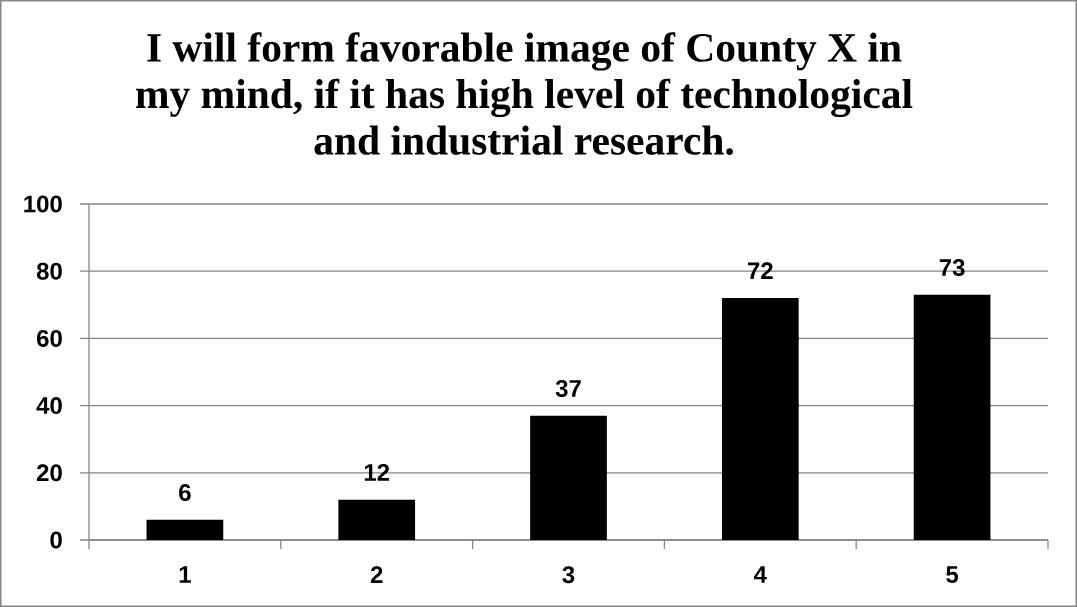 This screenshot has height=607, width=1077. What do you see at coordinates (49, 338) in the screenshot?
I see `y-tick-label: 60` at bounding box center [49, 338].